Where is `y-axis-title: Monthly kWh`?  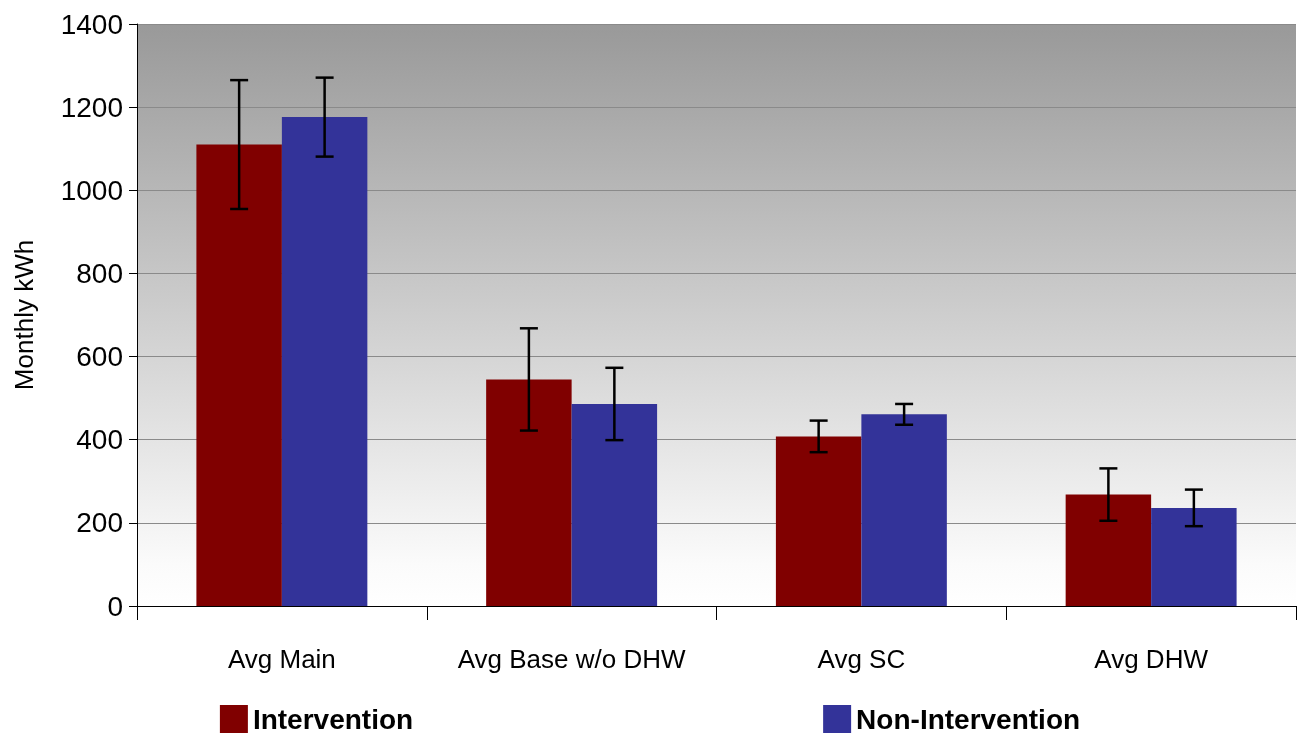 y-axis-title: Monthly kWh is located at coordinates (24, 315).